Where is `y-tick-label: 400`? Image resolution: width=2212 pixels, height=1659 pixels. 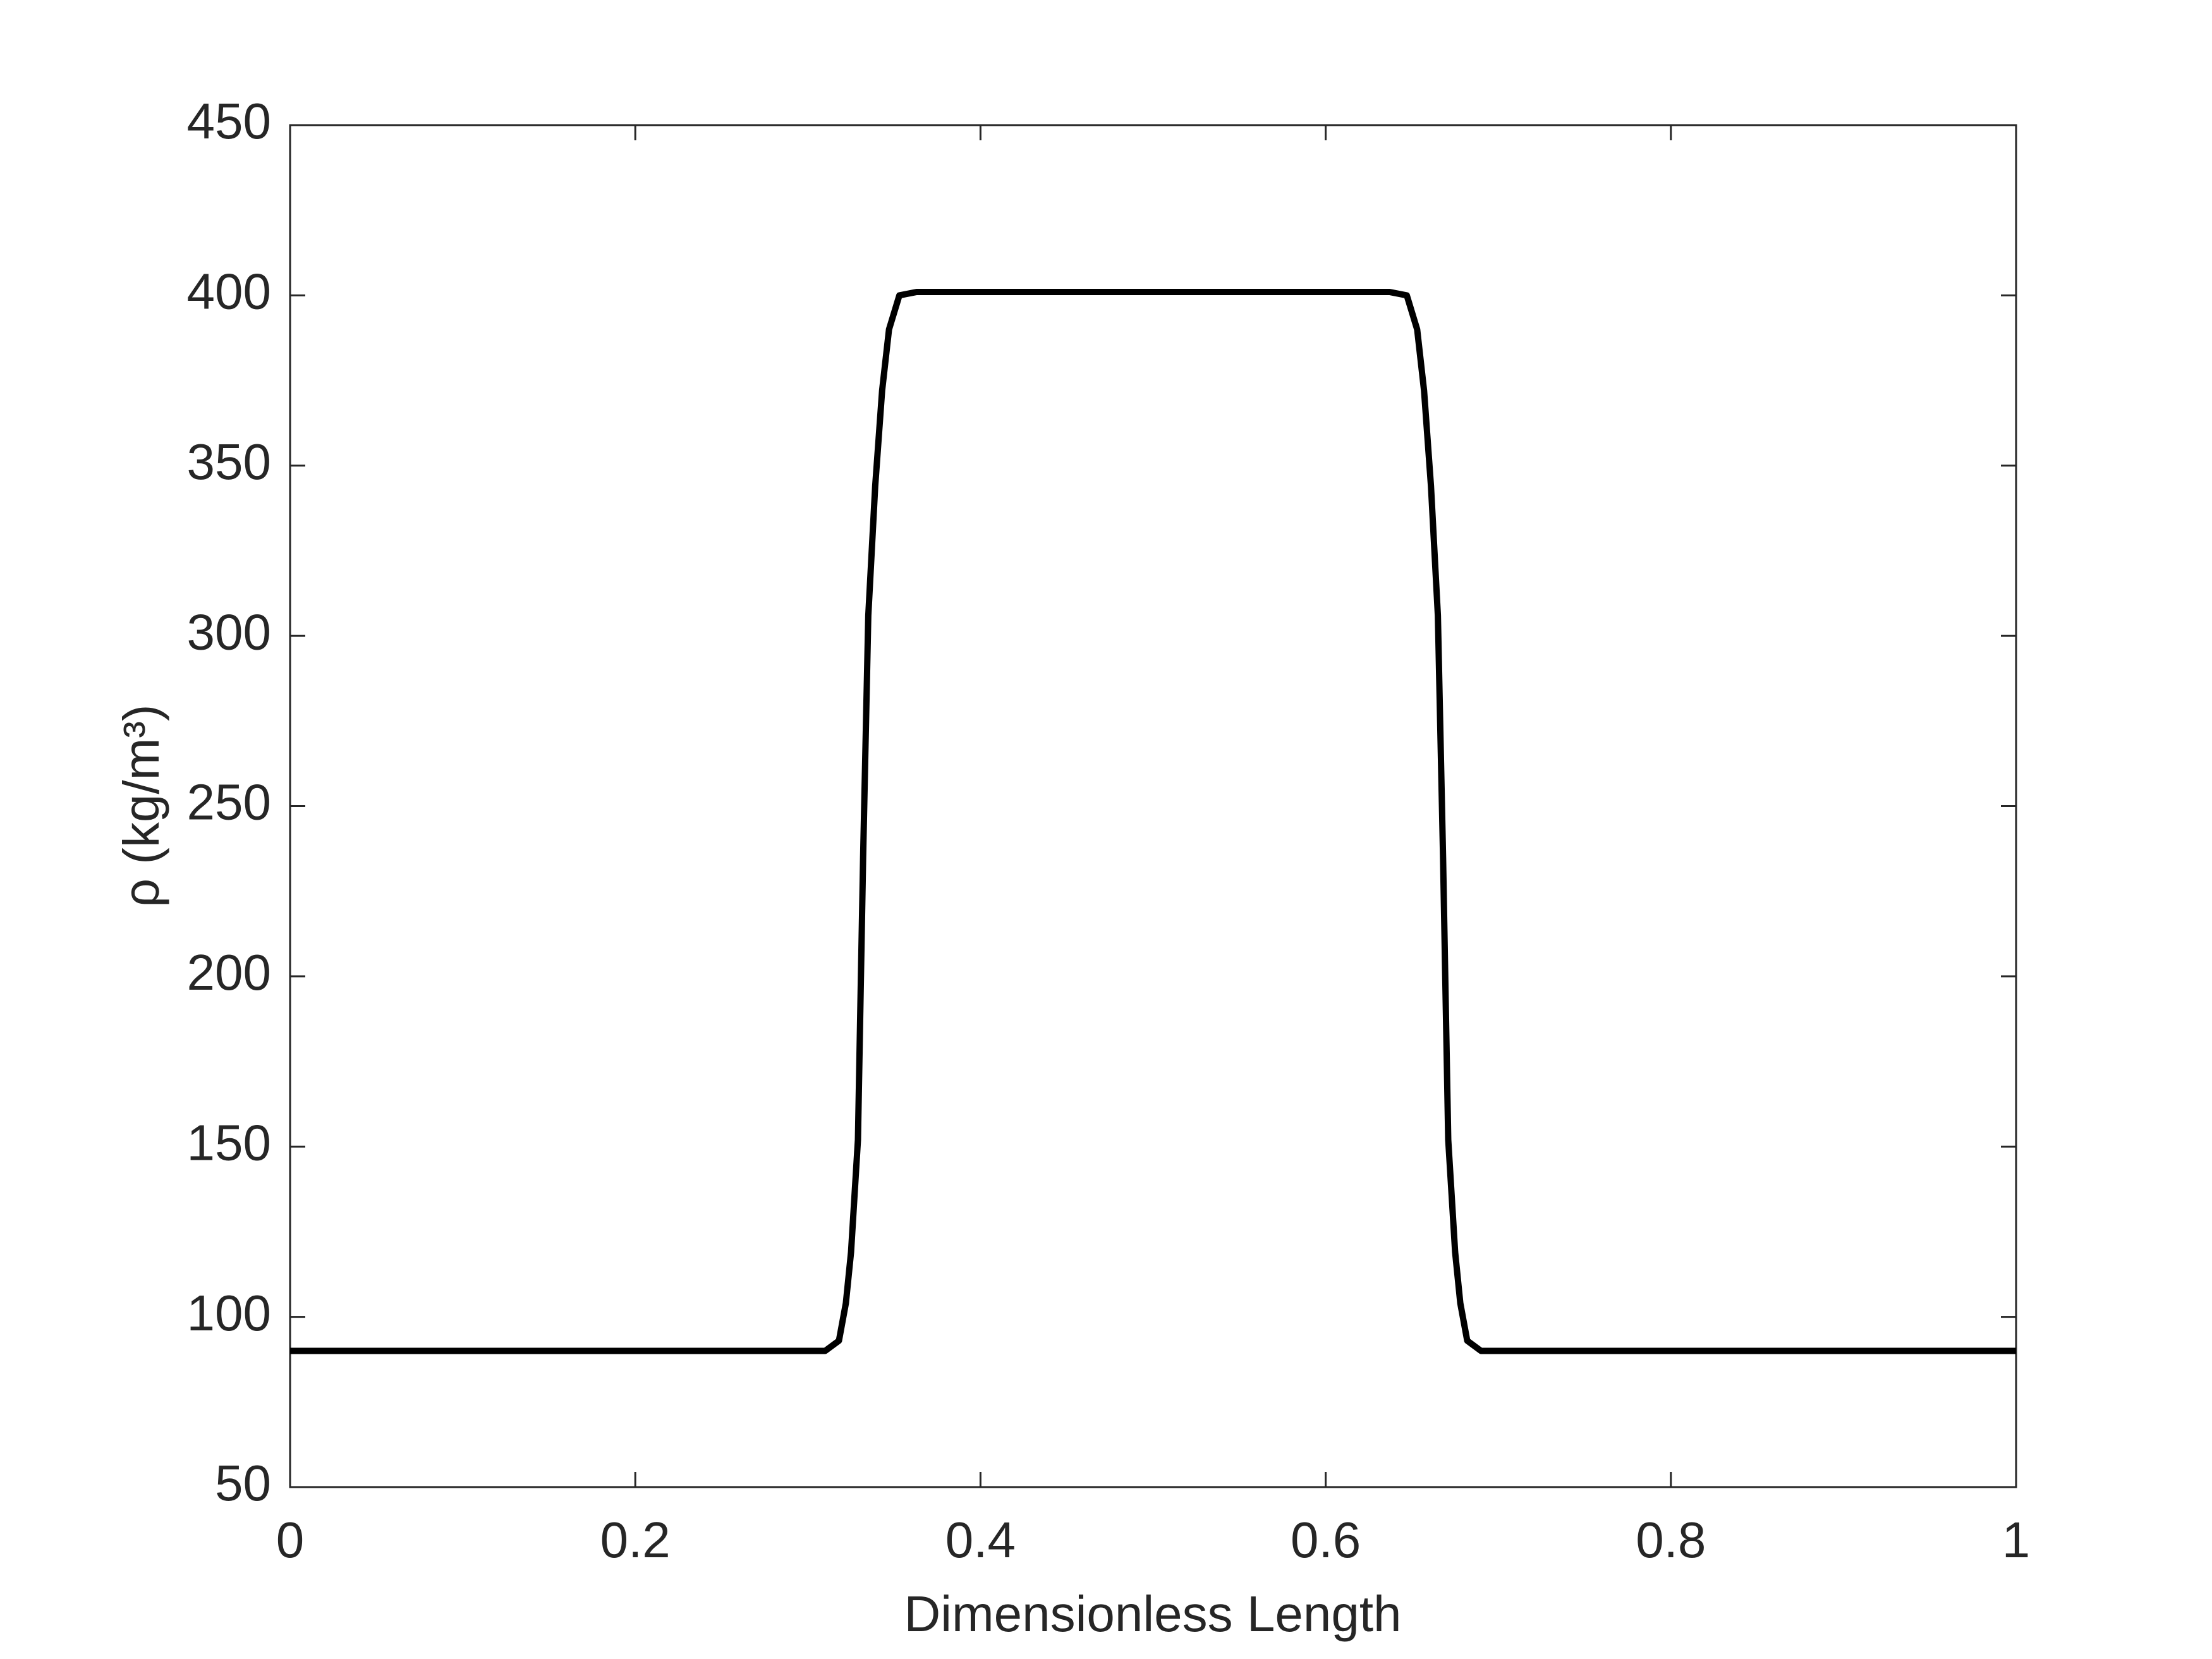 y-tick-label: 400 is located at coordinates (229, 292).